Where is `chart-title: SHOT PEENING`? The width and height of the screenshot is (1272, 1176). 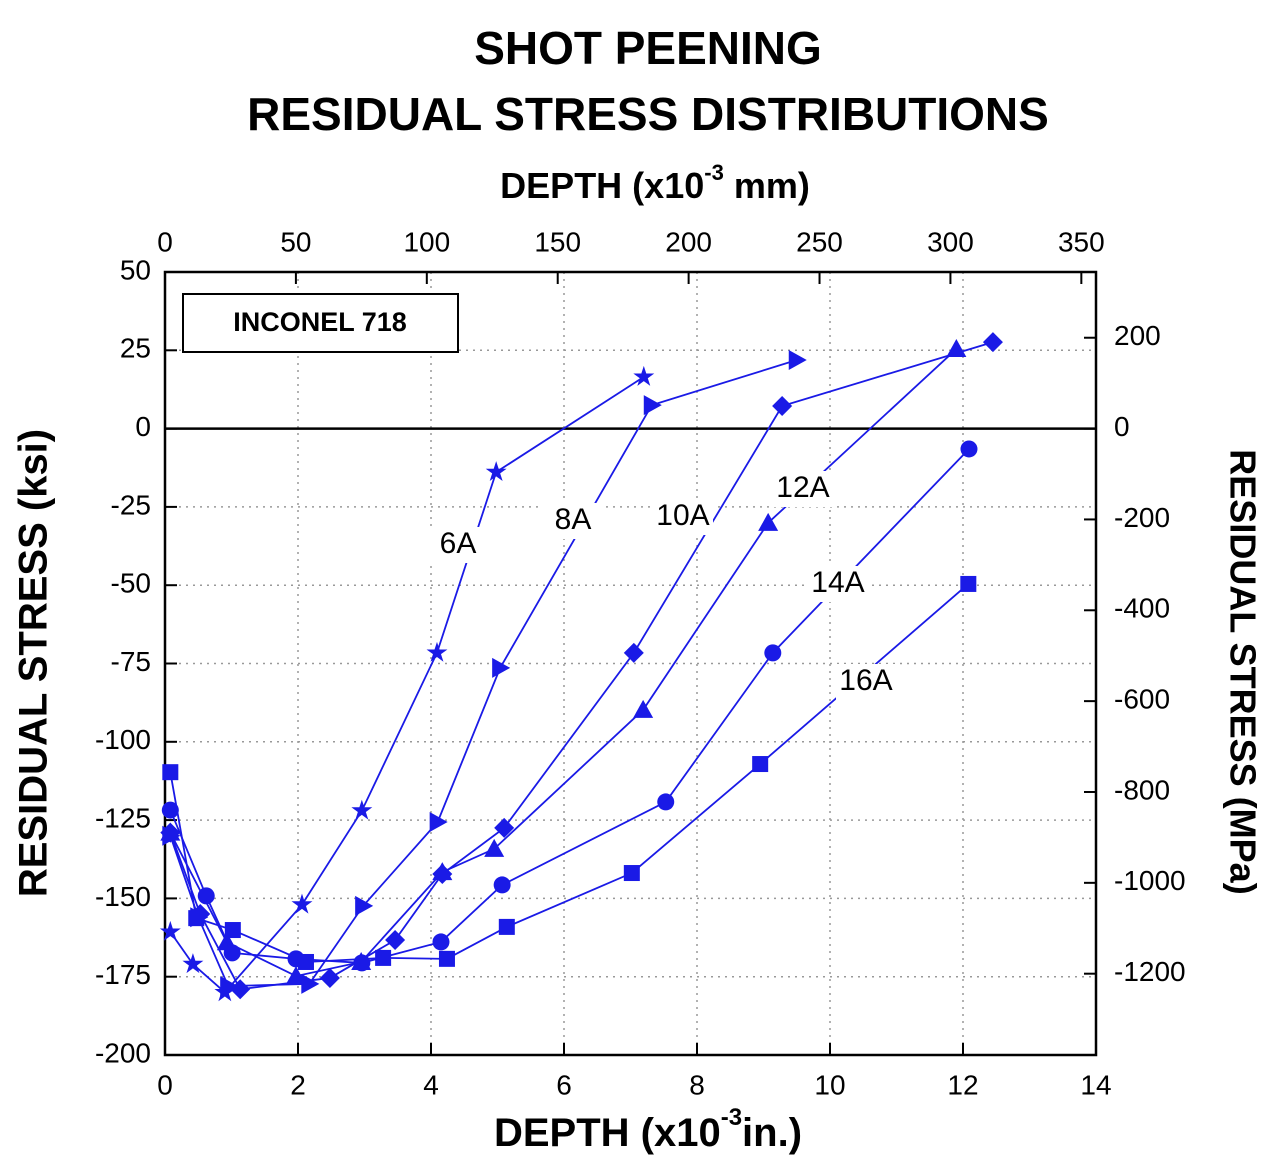
chart-title: SHOT PEENING is located at coordinates (648, 48).